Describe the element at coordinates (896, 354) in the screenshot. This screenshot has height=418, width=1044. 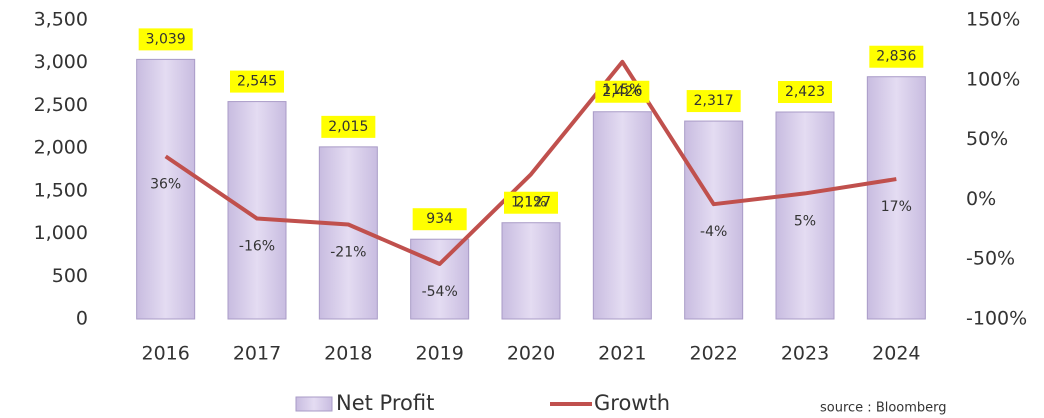
I see `x-tick-label: 2024` at that location.